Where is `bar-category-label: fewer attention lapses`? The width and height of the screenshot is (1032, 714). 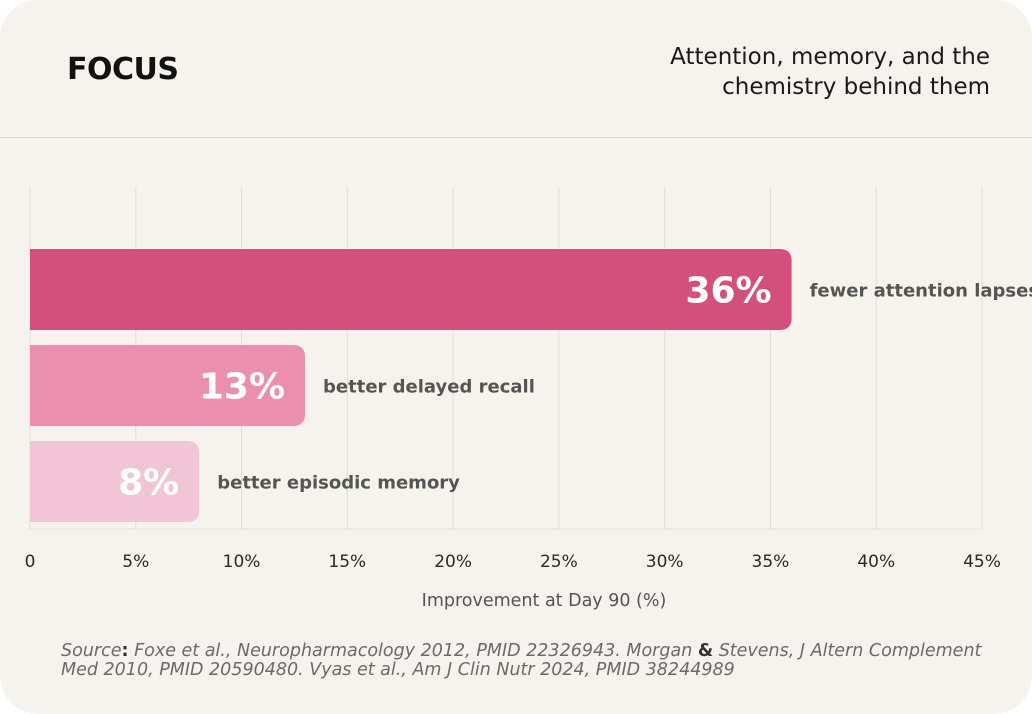 bar-category-label: fewer attention lapses is located at coordinates (921, 291).